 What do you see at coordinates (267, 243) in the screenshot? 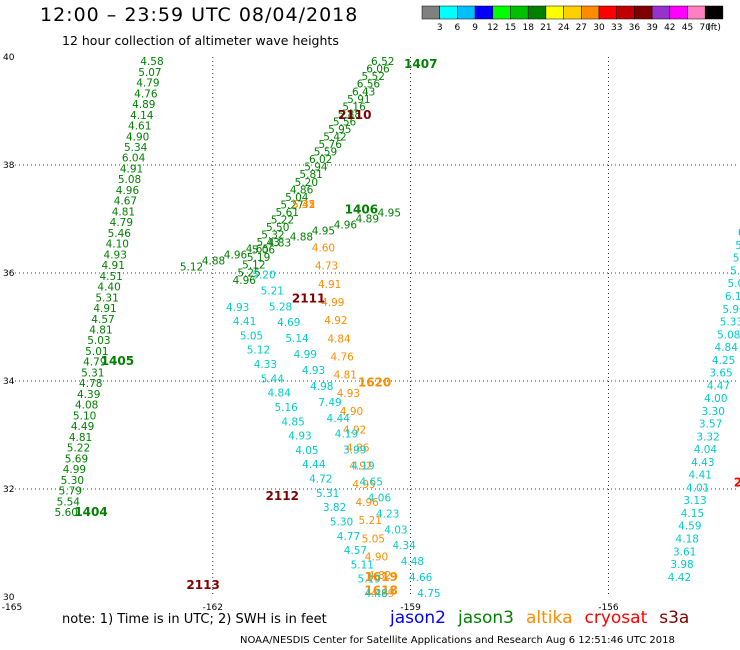
I see `wave-height-value: 5.43` at bounding box center [267, 243].